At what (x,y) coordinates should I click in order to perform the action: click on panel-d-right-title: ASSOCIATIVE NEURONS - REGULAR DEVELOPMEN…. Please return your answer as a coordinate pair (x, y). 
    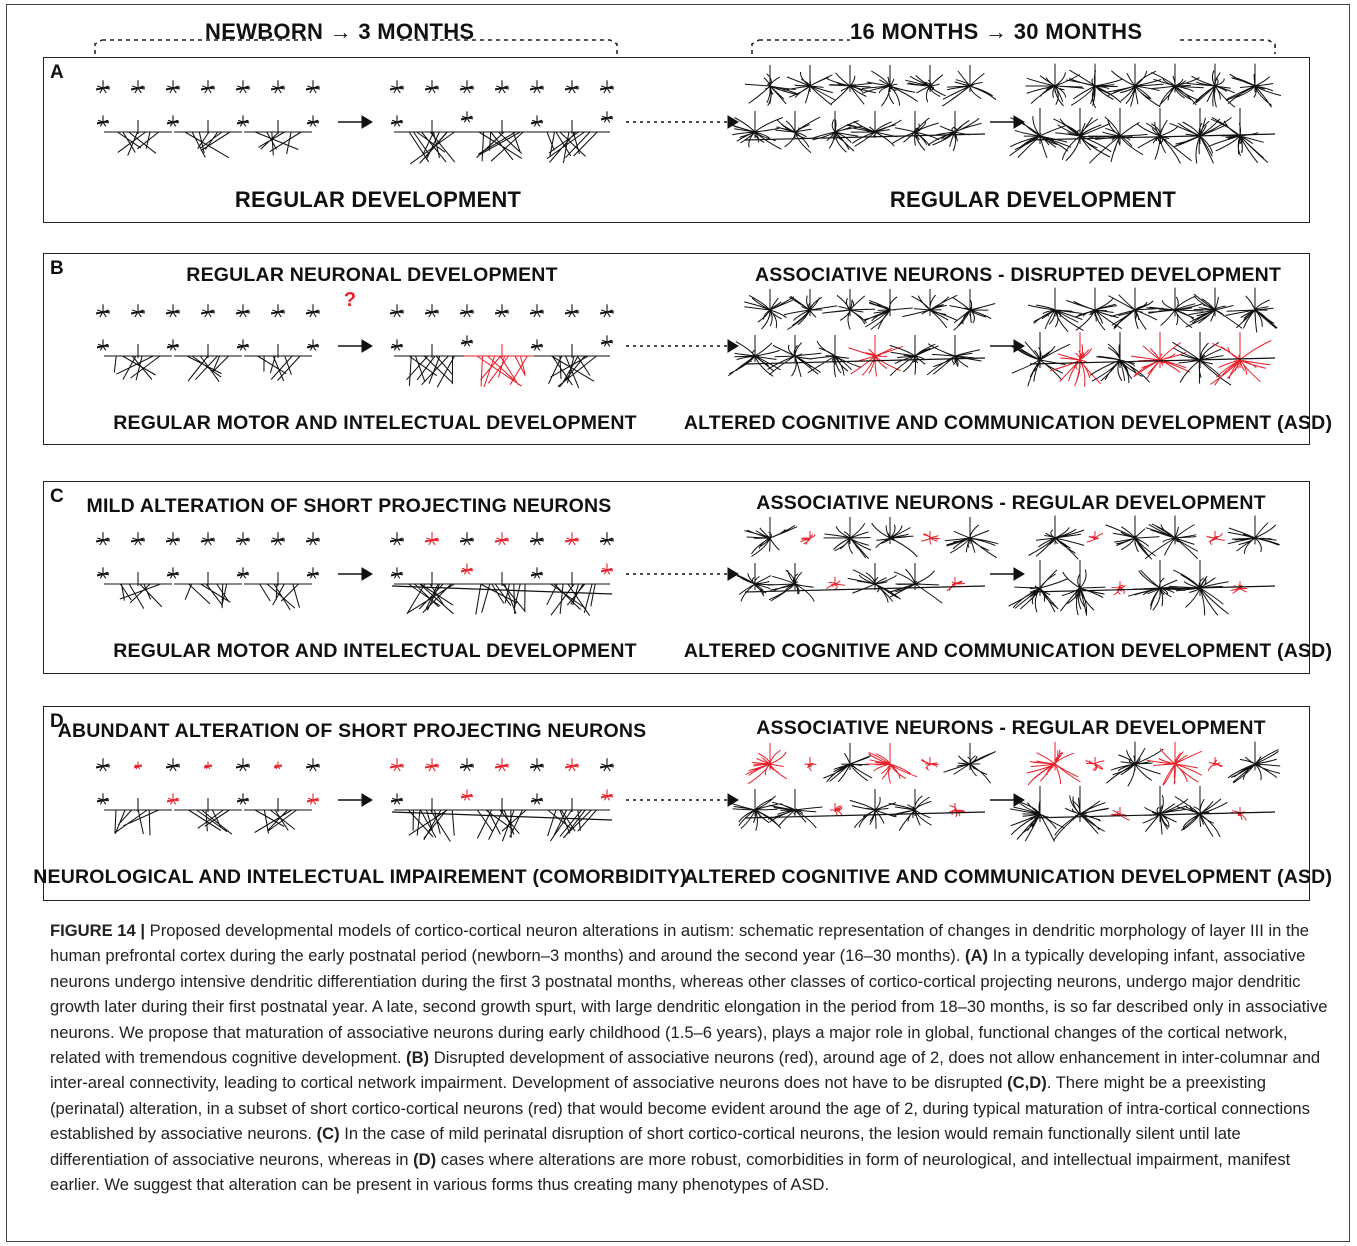
    Looking at the image, I should click on (1011, 728).